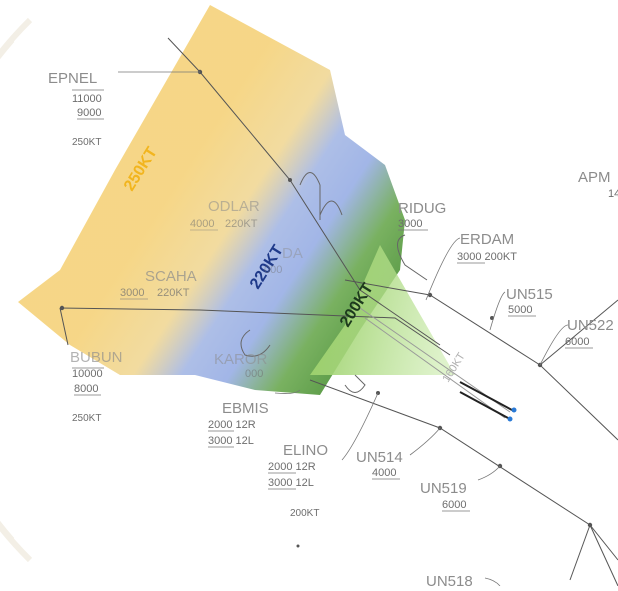 The width and height of the screenshot is (618, 591). What do you see at coordinates (86, 389) in the screenshot?
I see `altitude-lower: 8000` at bounding box center [86, 389].